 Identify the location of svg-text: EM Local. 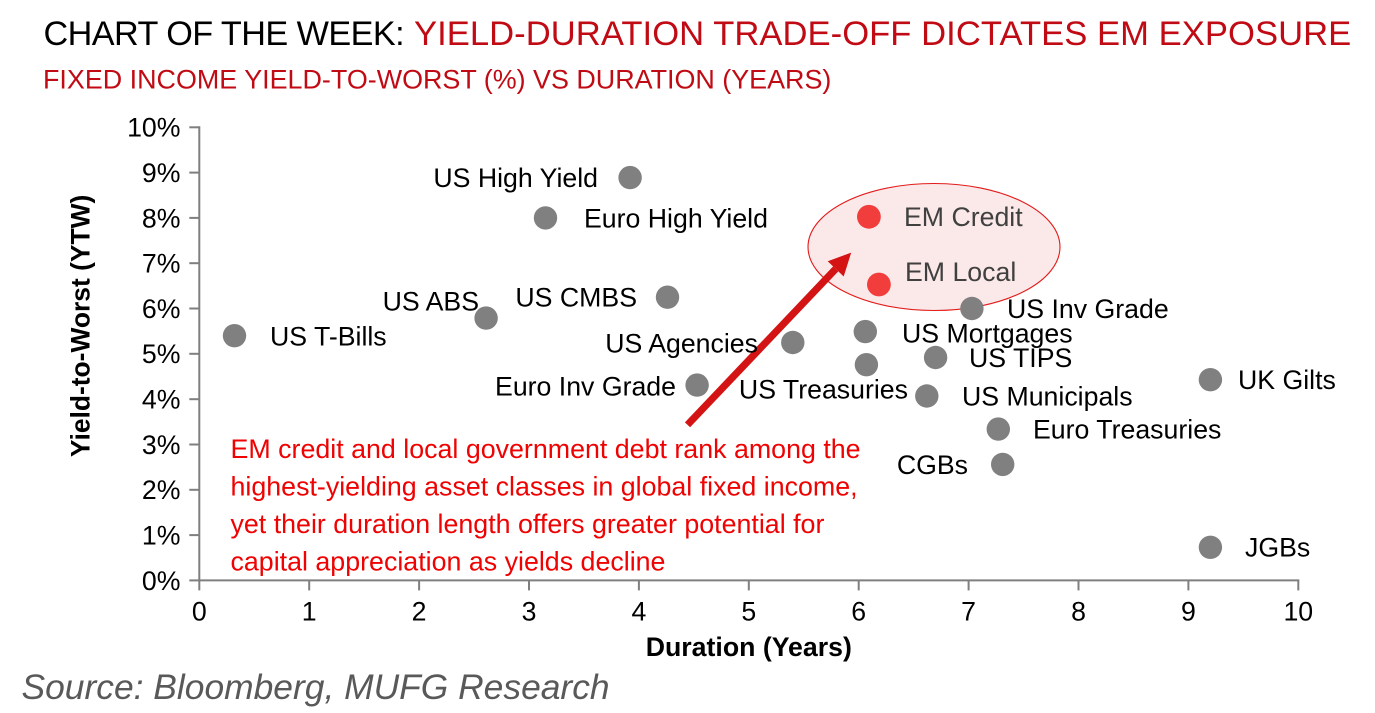
(960, 272).